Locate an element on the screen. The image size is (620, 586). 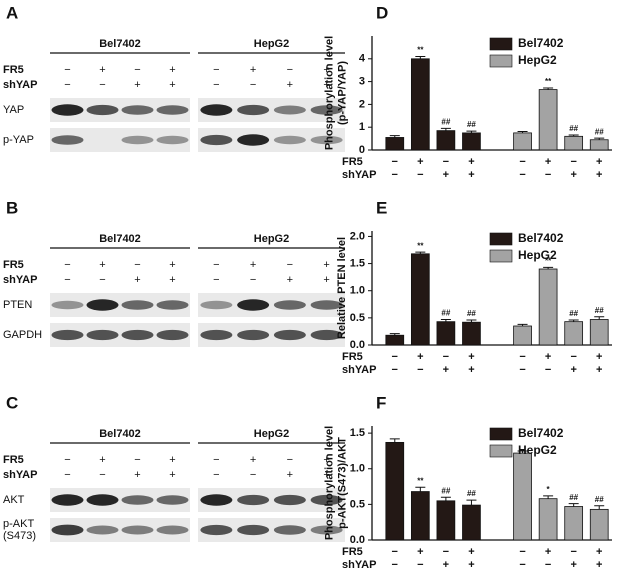
panel-letter: F is located at coordinates (381, 402).